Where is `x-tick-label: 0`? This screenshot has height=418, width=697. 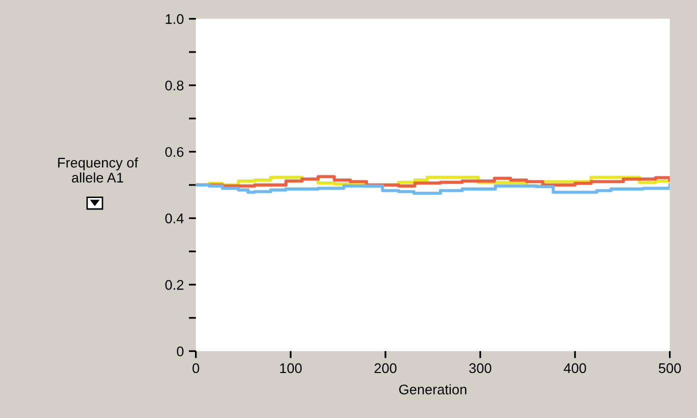
x-tick-label: 0 is located at coordinates (196, 368).